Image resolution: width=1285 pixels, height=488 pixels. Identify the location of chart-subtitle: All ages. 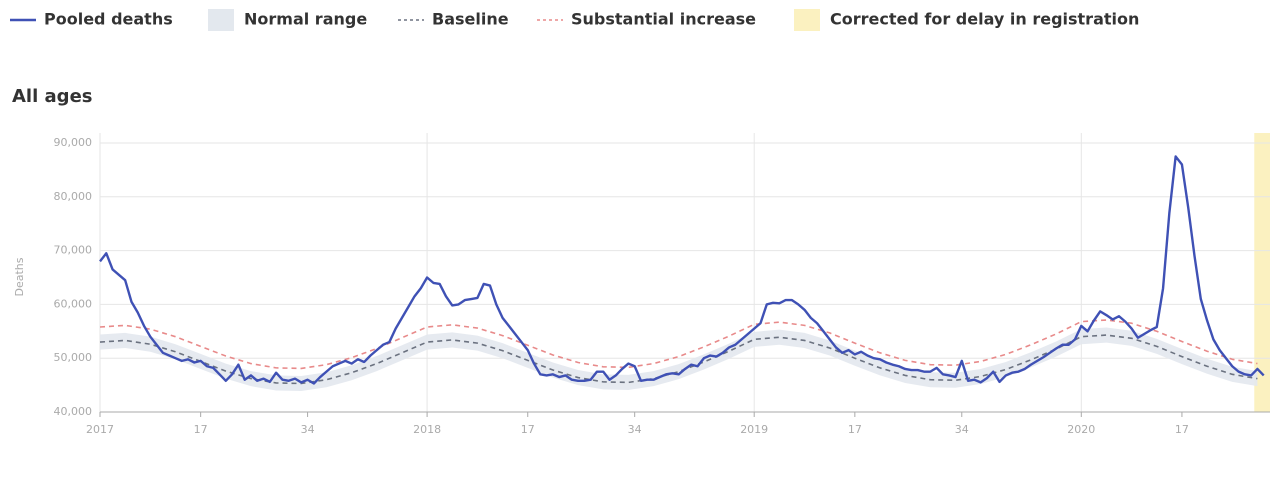
(52, 96).